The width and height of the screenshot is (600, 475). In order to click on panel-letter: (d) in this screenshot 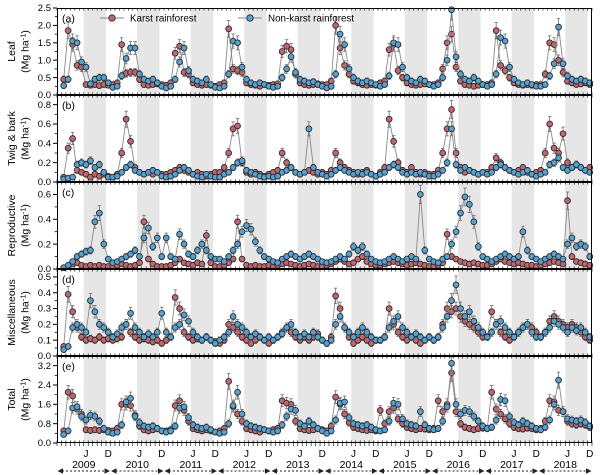, I will do `click(68, 280)`.